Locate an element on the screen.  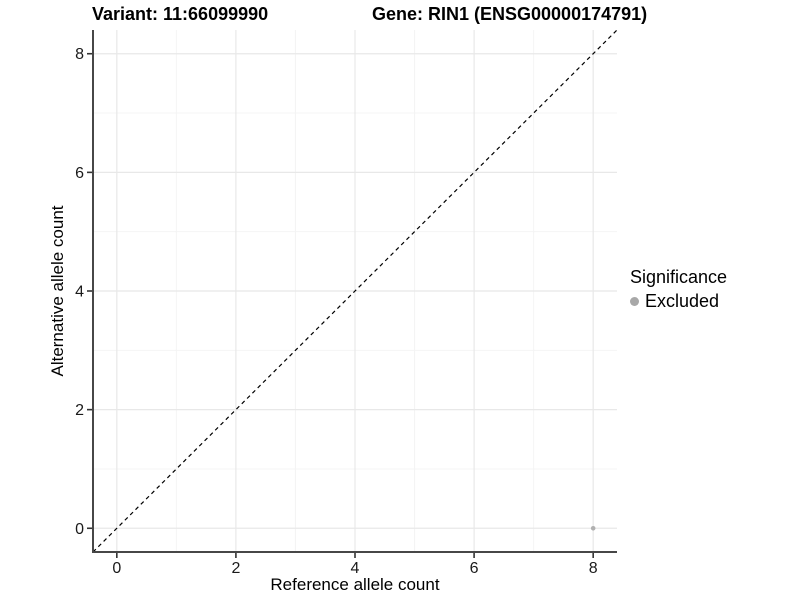
x-axis-title: Reference allele count is located at coordinates (355, 584).